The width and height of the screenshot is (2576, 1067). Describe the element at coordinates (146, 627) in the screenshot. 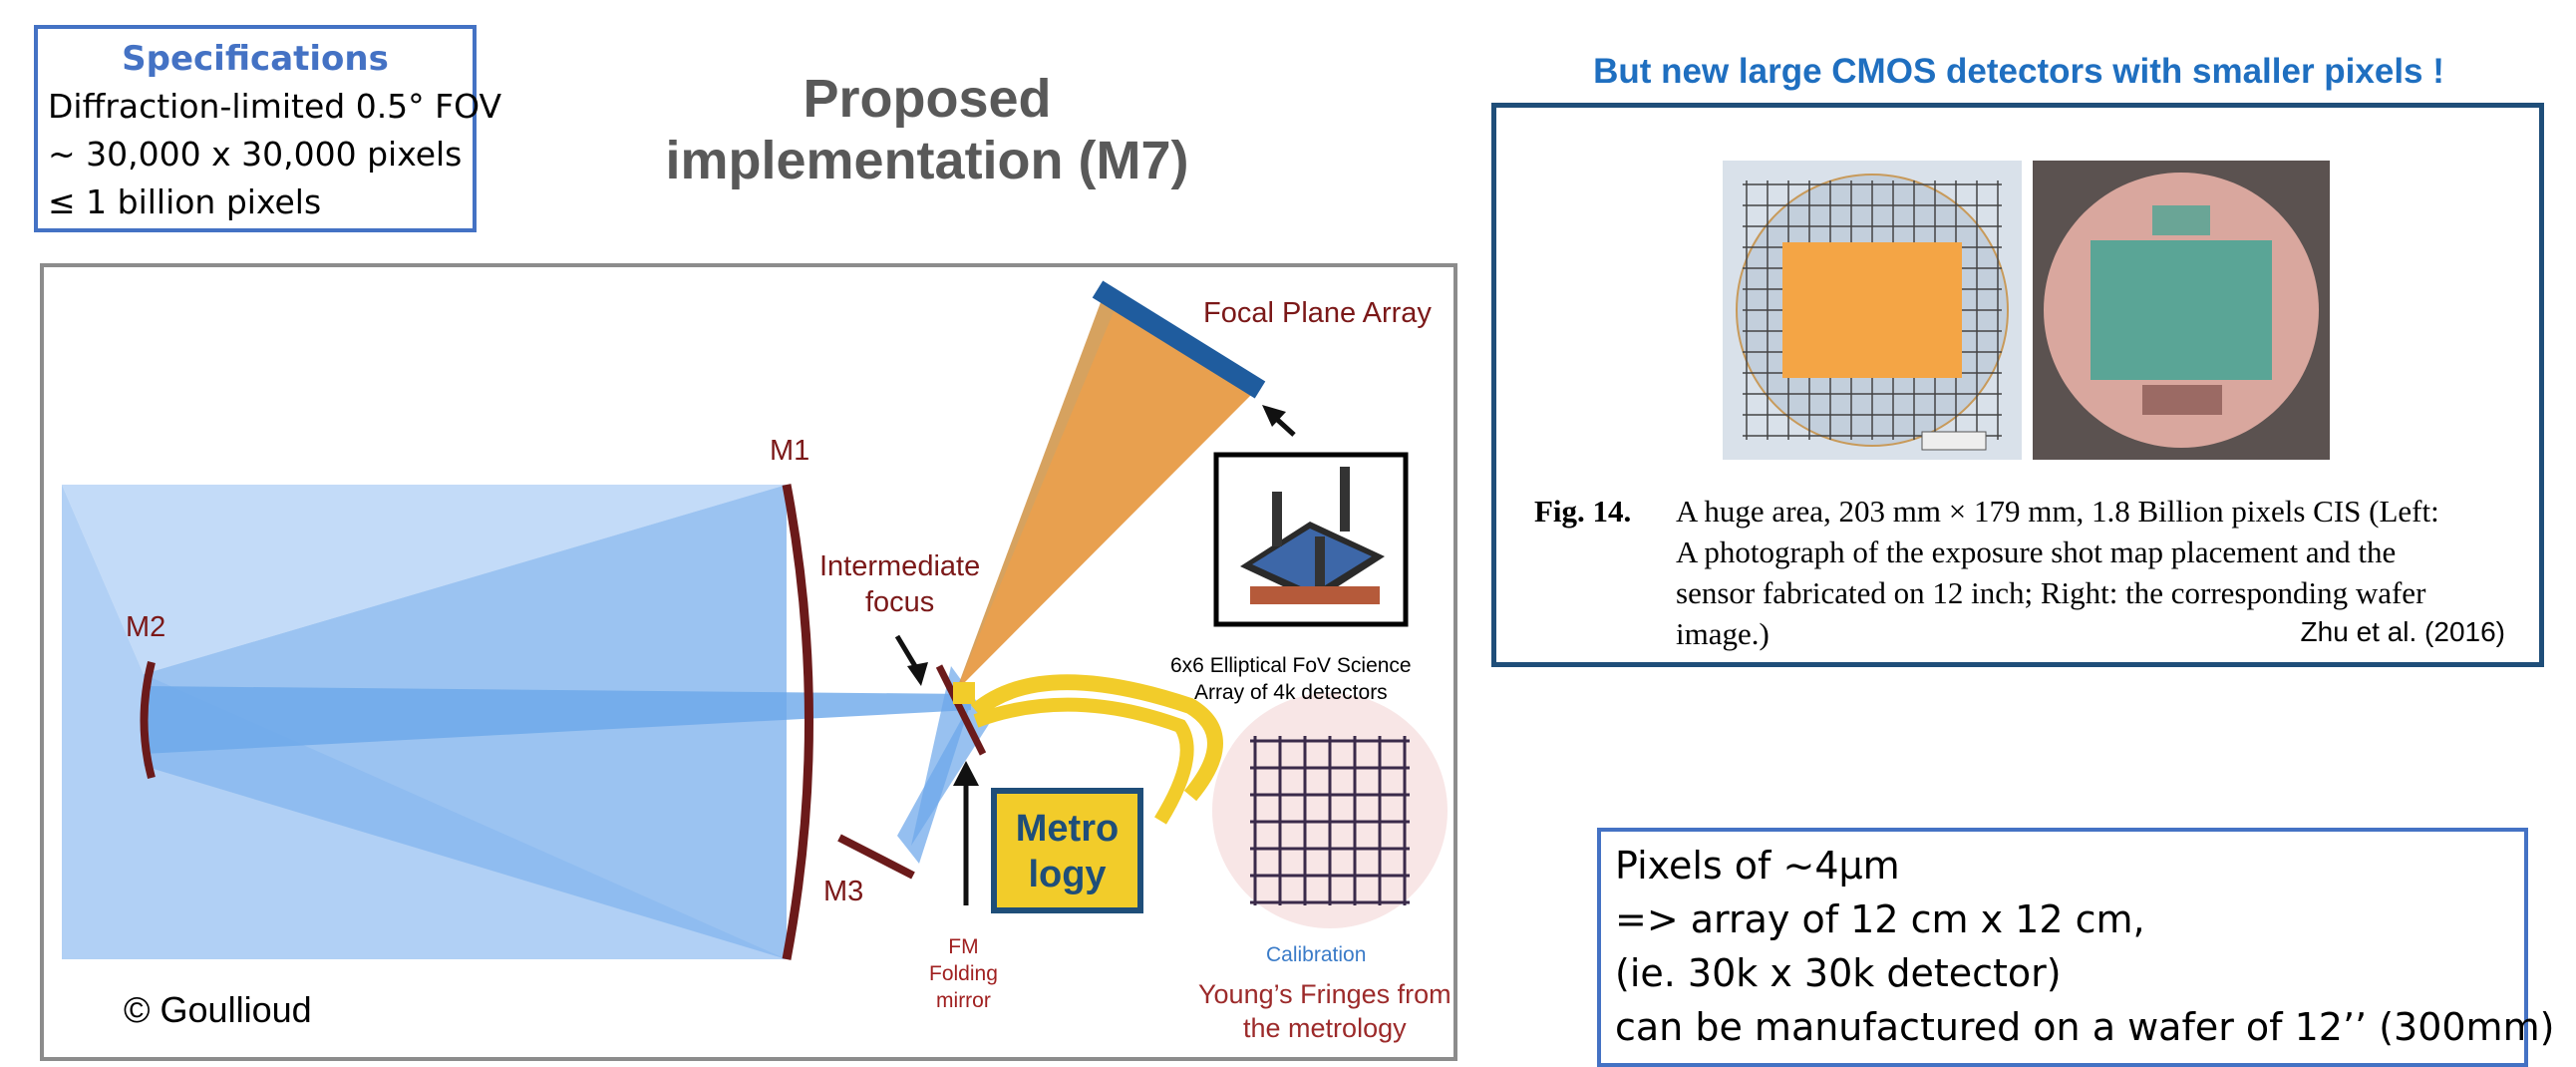

I see `m2-label: M2` at that location.